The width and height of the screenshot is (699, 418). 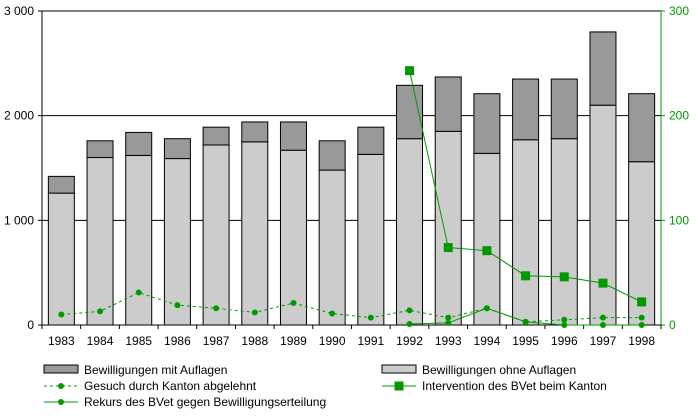 What do you see at coordinates (641, 341) in the screenshot?
I see `x-axis-tick-label: 1998` at bounding box center [641, 341].